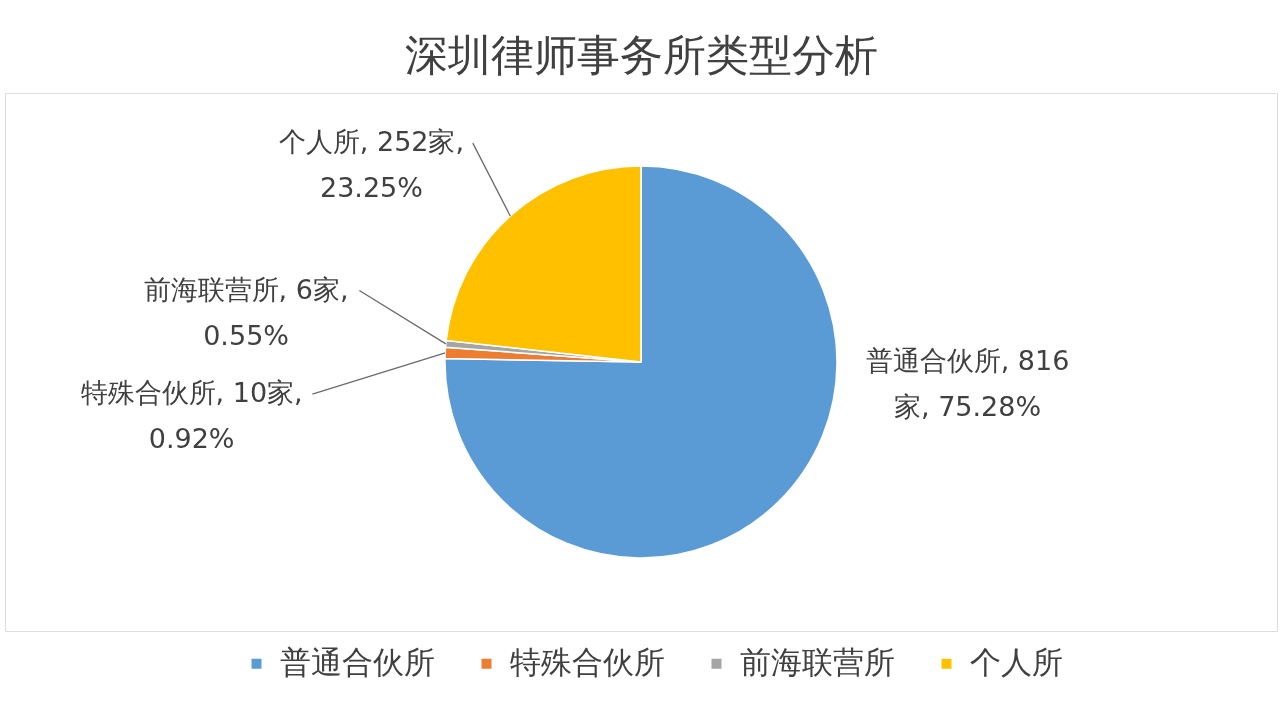  What do you see at coordinates (191, 416) in the screenshot?
I see `data-label: 特殊合伙所, 10家, 0.92%` at bounding box center [191, 416].